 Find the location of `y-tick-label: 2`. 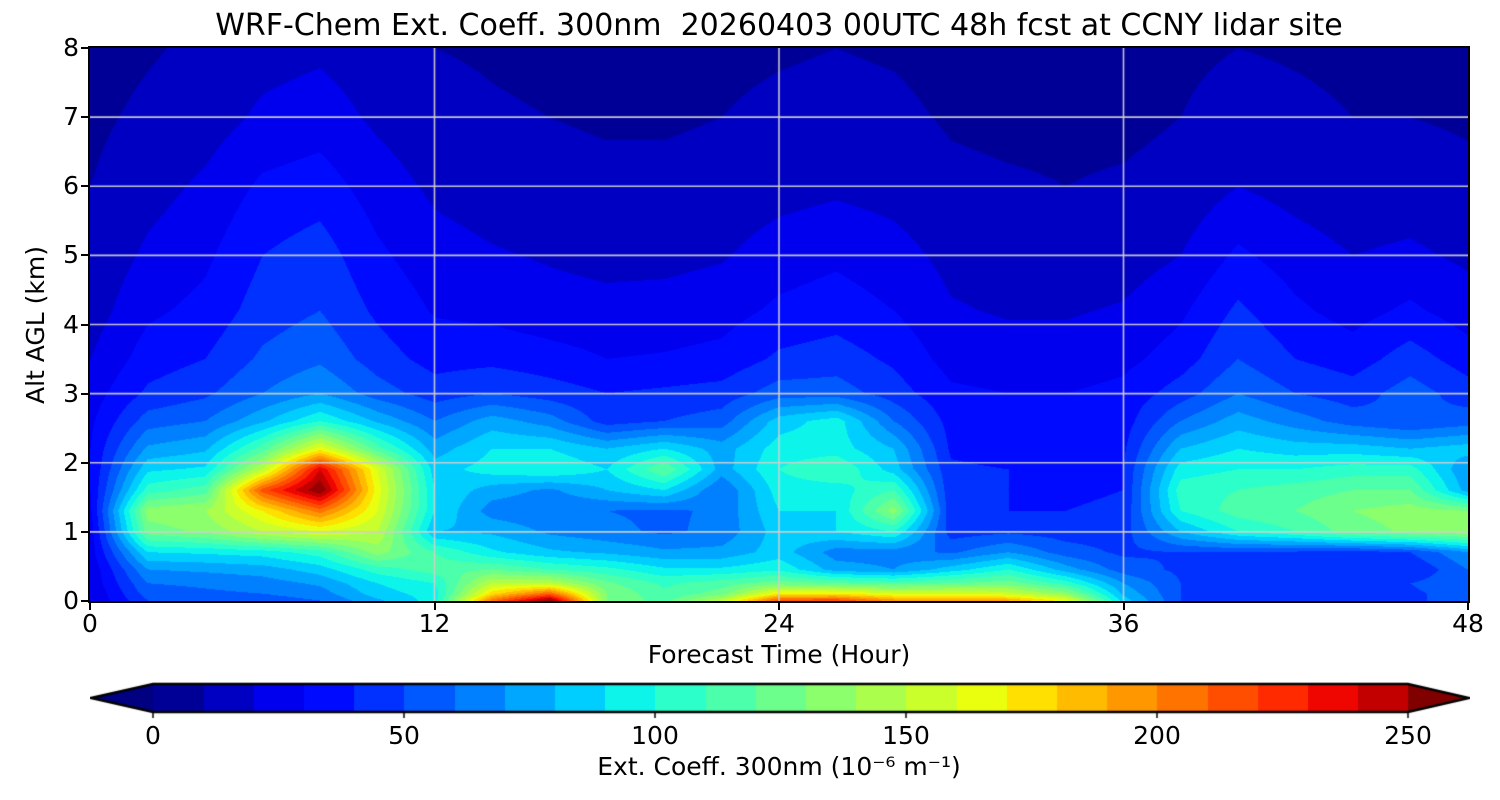

y-tick-label: 2 is located at coordinates (71, 462).